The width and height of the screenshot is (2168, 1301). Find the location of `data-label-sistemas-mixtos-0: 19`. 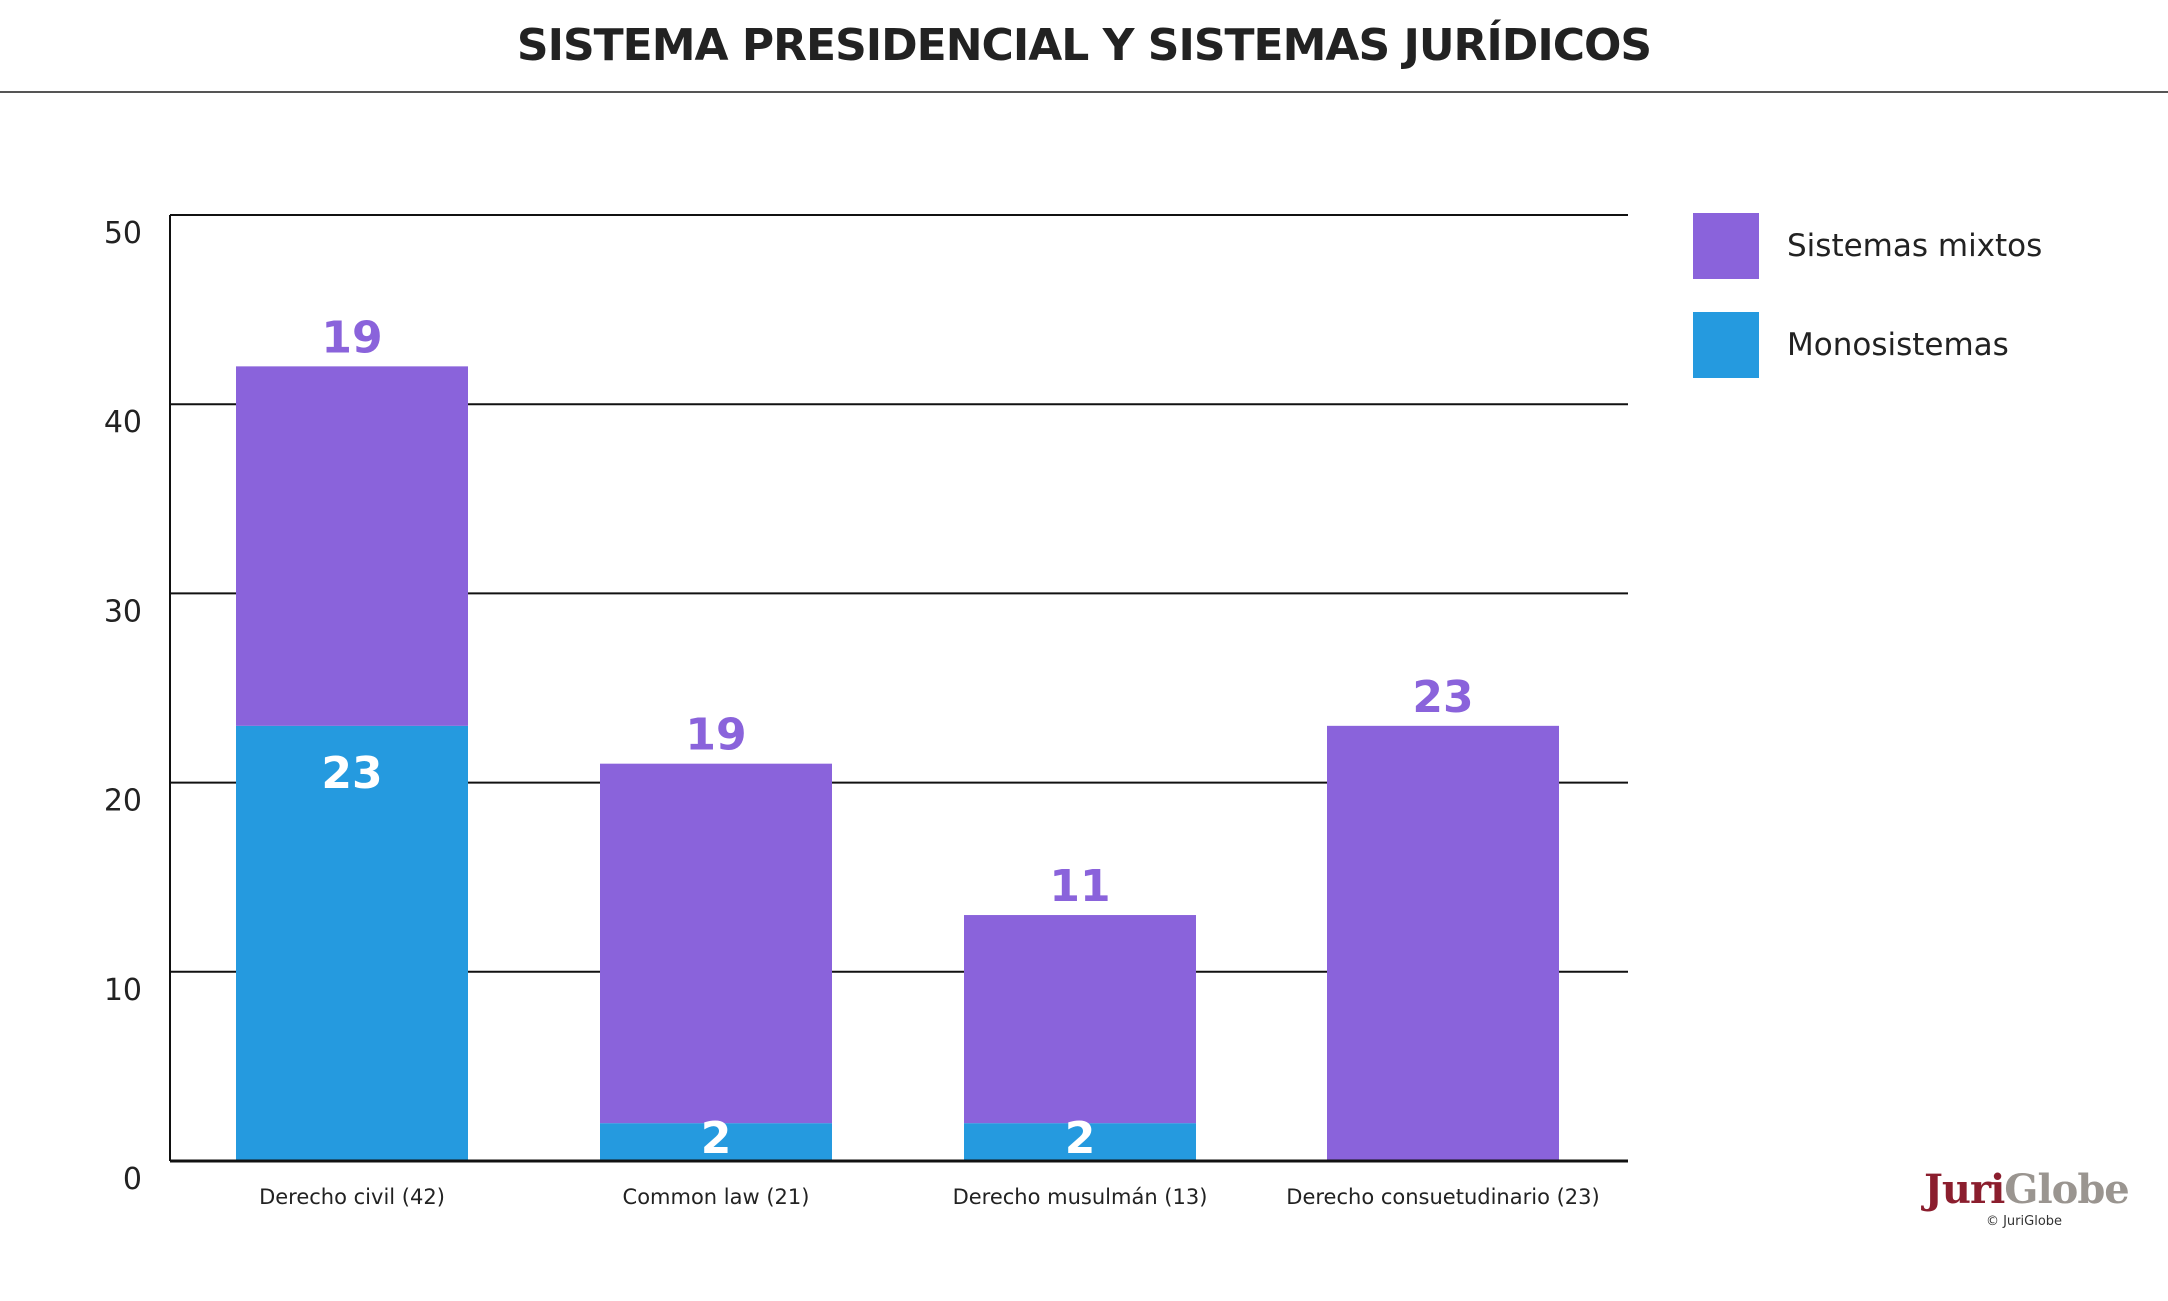

data-label-sistemas-mixtos-0: 19 is located at coordinates (351, 337).